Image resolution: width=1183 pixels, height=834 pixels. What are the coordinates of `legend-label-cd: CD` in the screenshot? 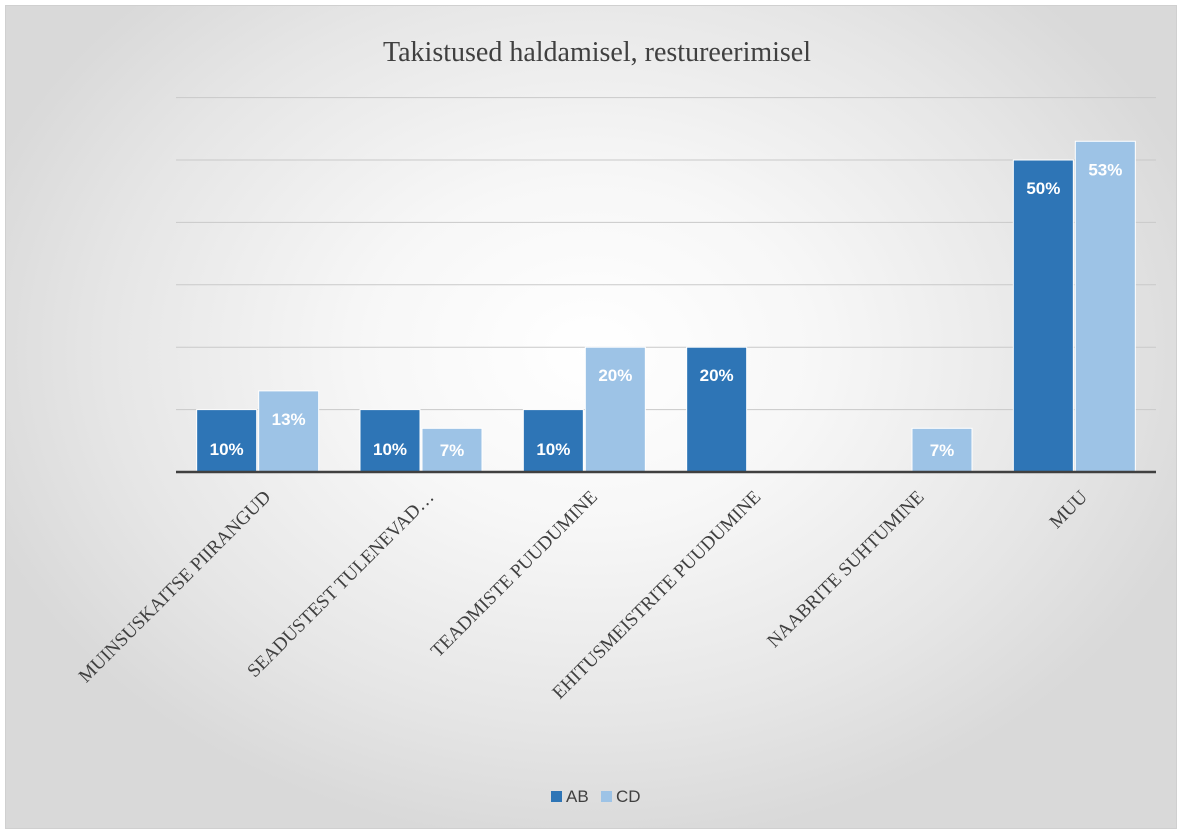 It's located at (628, 796).